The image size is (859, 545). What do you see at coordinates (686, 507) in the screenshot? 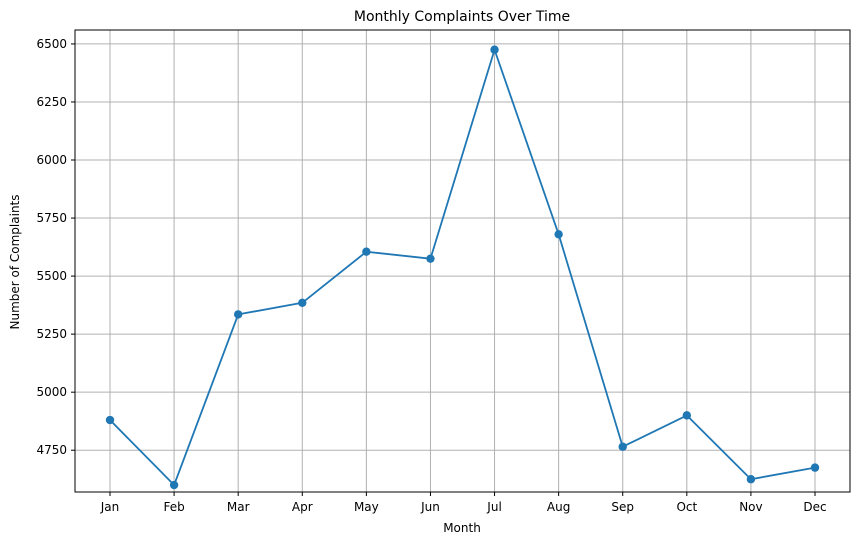
I see `x-tick-label-oct: Oct` at bounding box center [686, 507].